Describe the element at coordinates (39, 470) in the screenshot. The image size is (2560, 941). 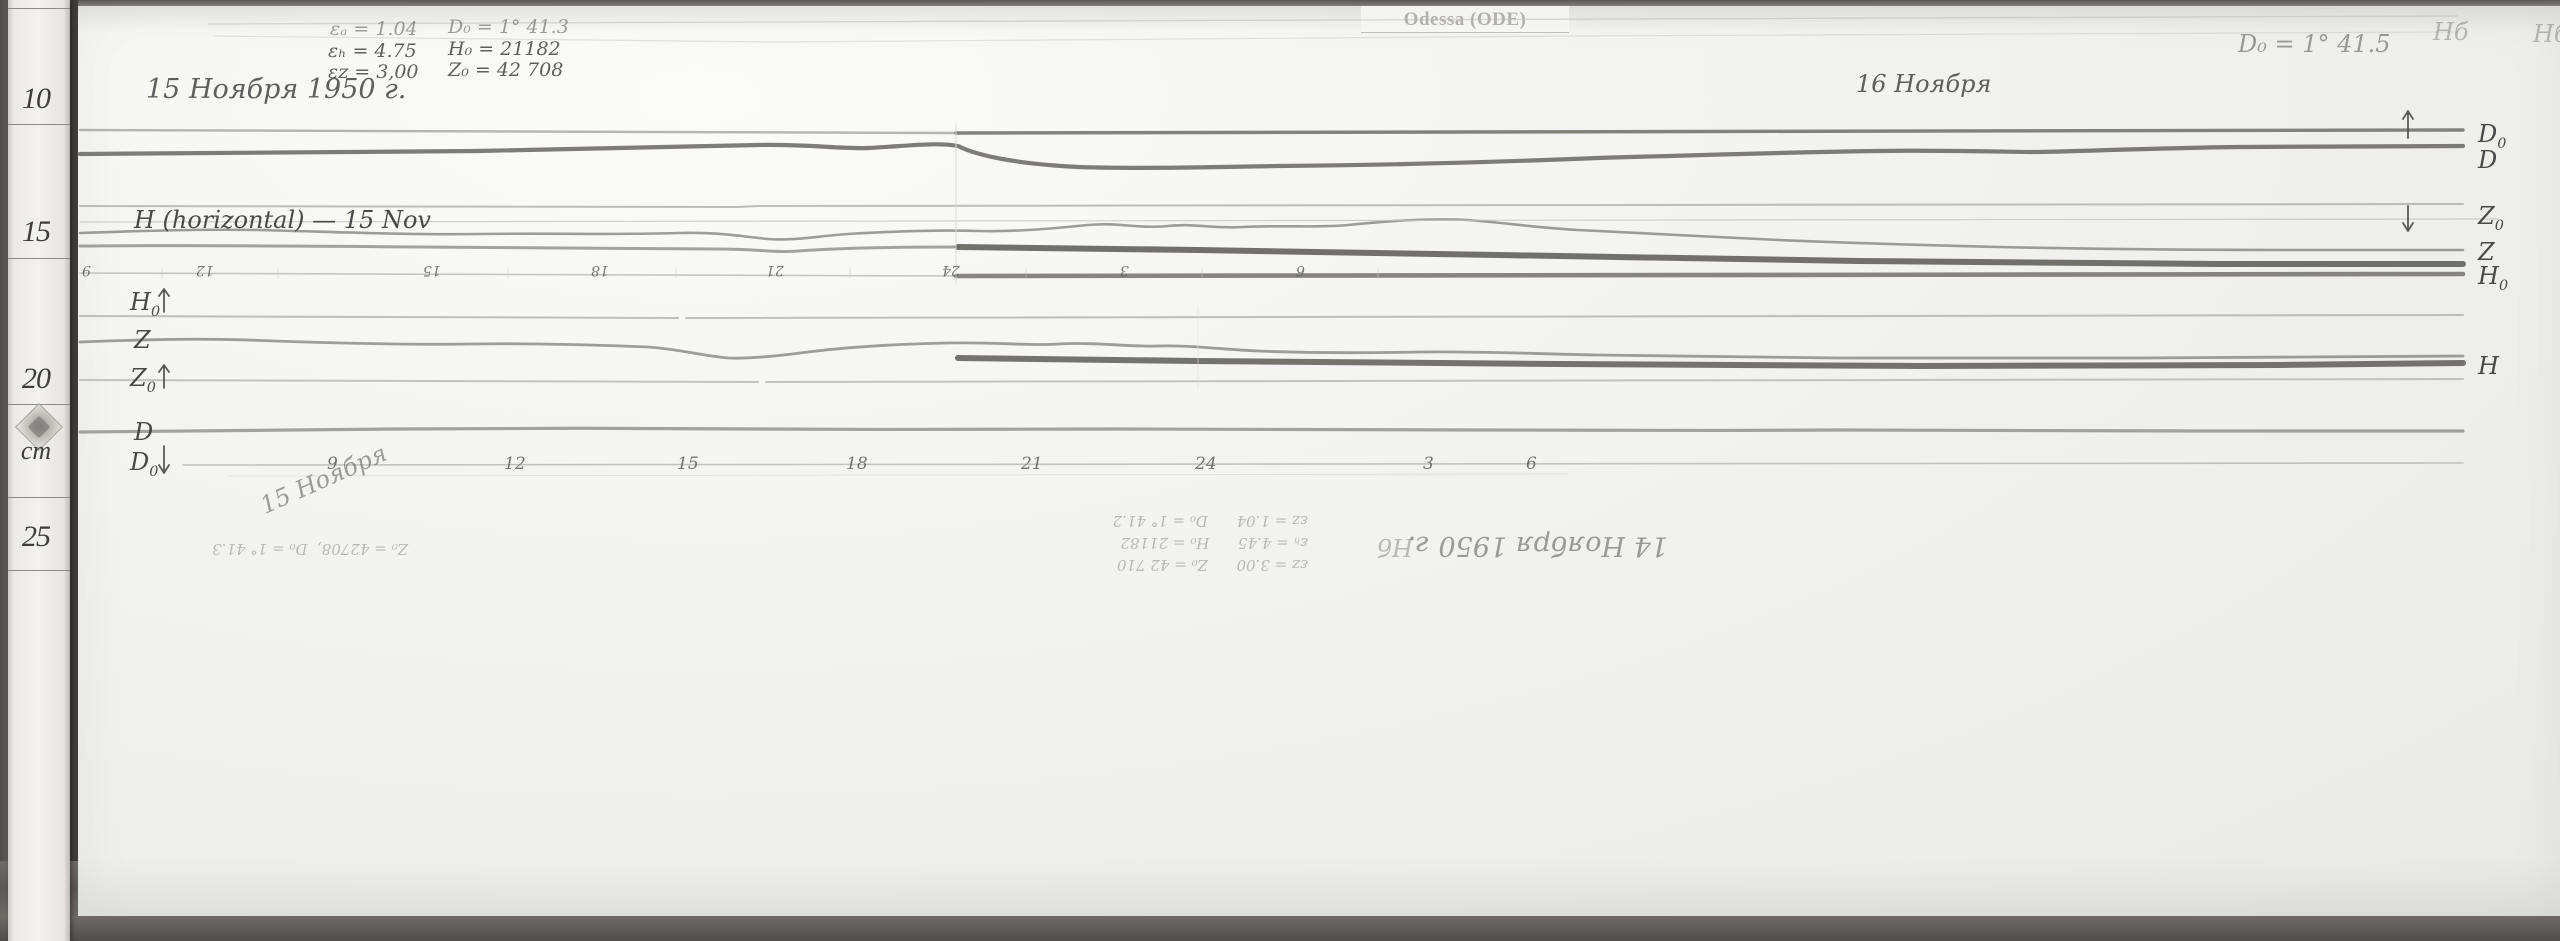
I see `scale-ruler: 10 15 20 25 cm` at that location.